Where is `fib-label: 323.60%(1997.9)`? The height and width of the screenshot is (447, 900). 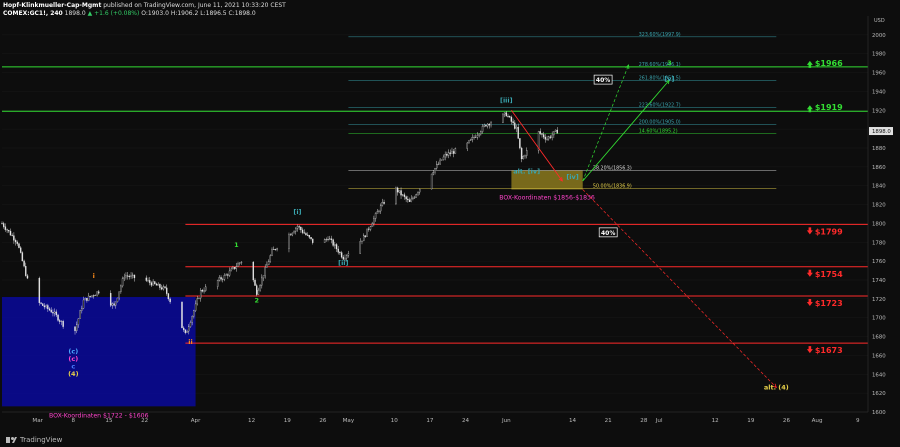 fib-label: 323.60%(1997.9) is located at coordinates (660, 35).